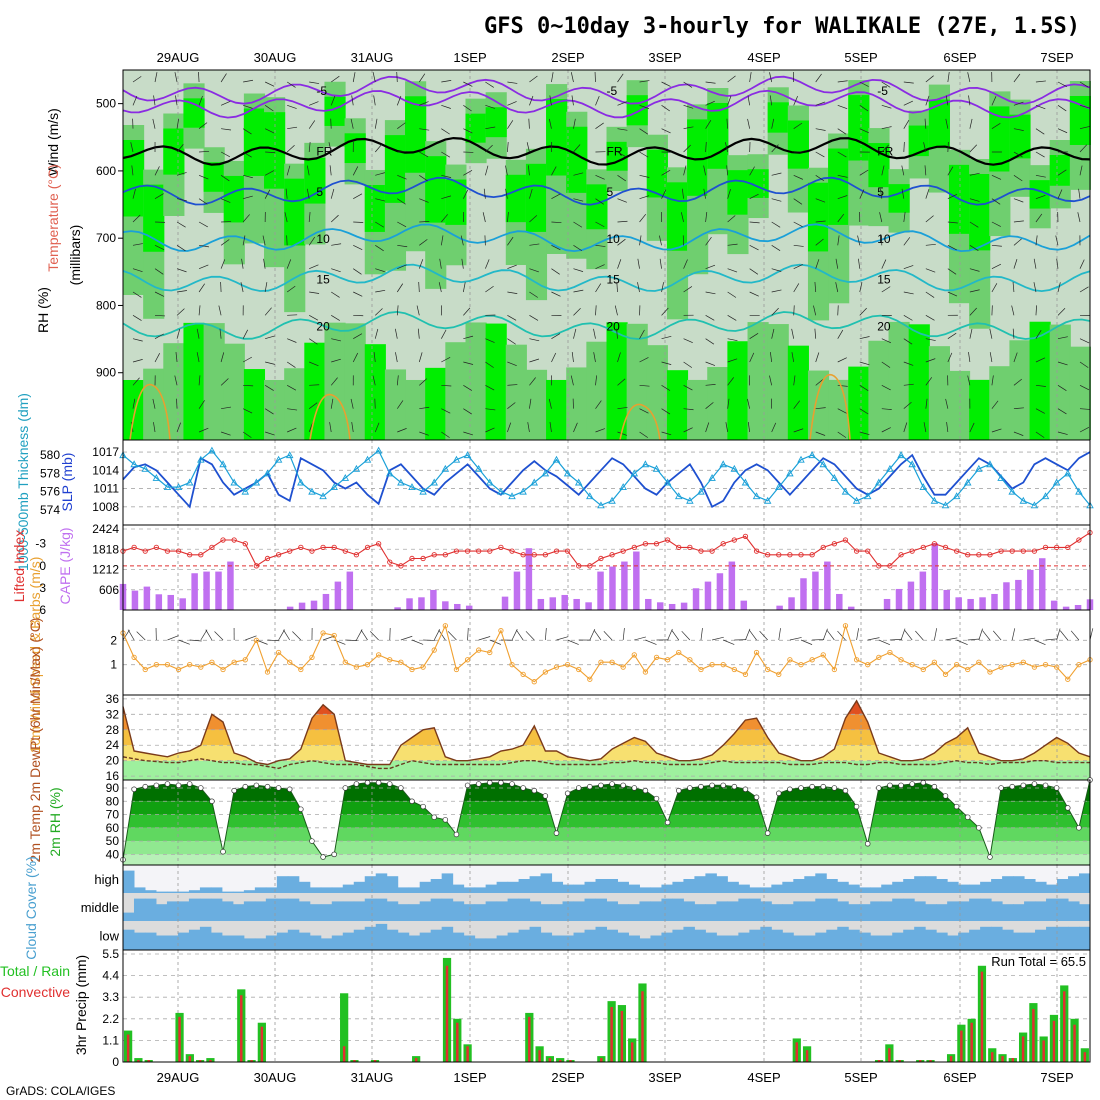 This screenshot has width=1100, height=1100. I want to click on rh-band, so click(606, 834).